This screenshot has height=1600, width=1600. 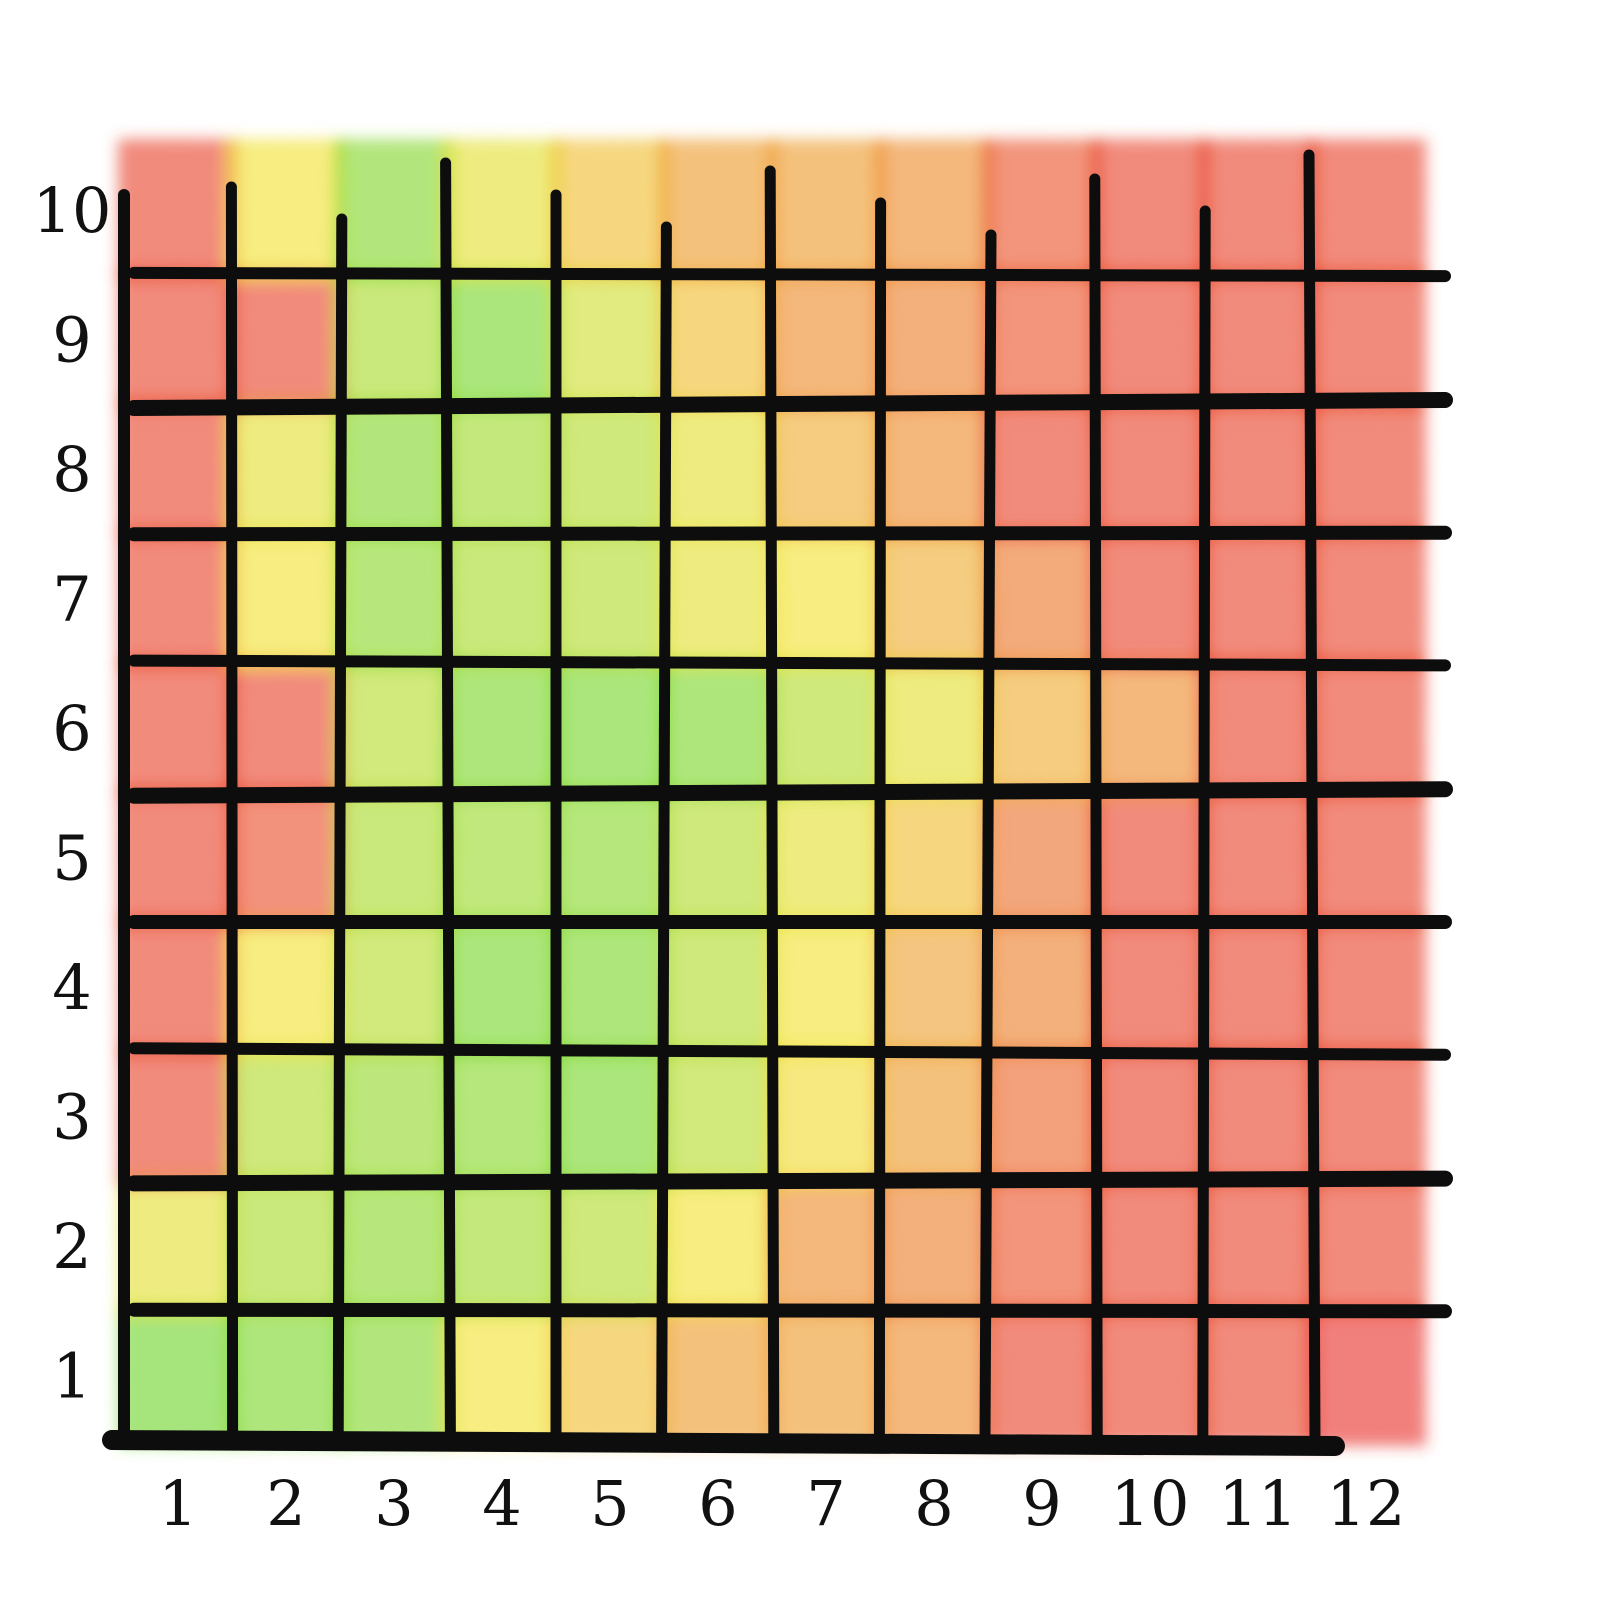 I want to click on heatmap-cell-r10-c5, so click(x=610, y=210).